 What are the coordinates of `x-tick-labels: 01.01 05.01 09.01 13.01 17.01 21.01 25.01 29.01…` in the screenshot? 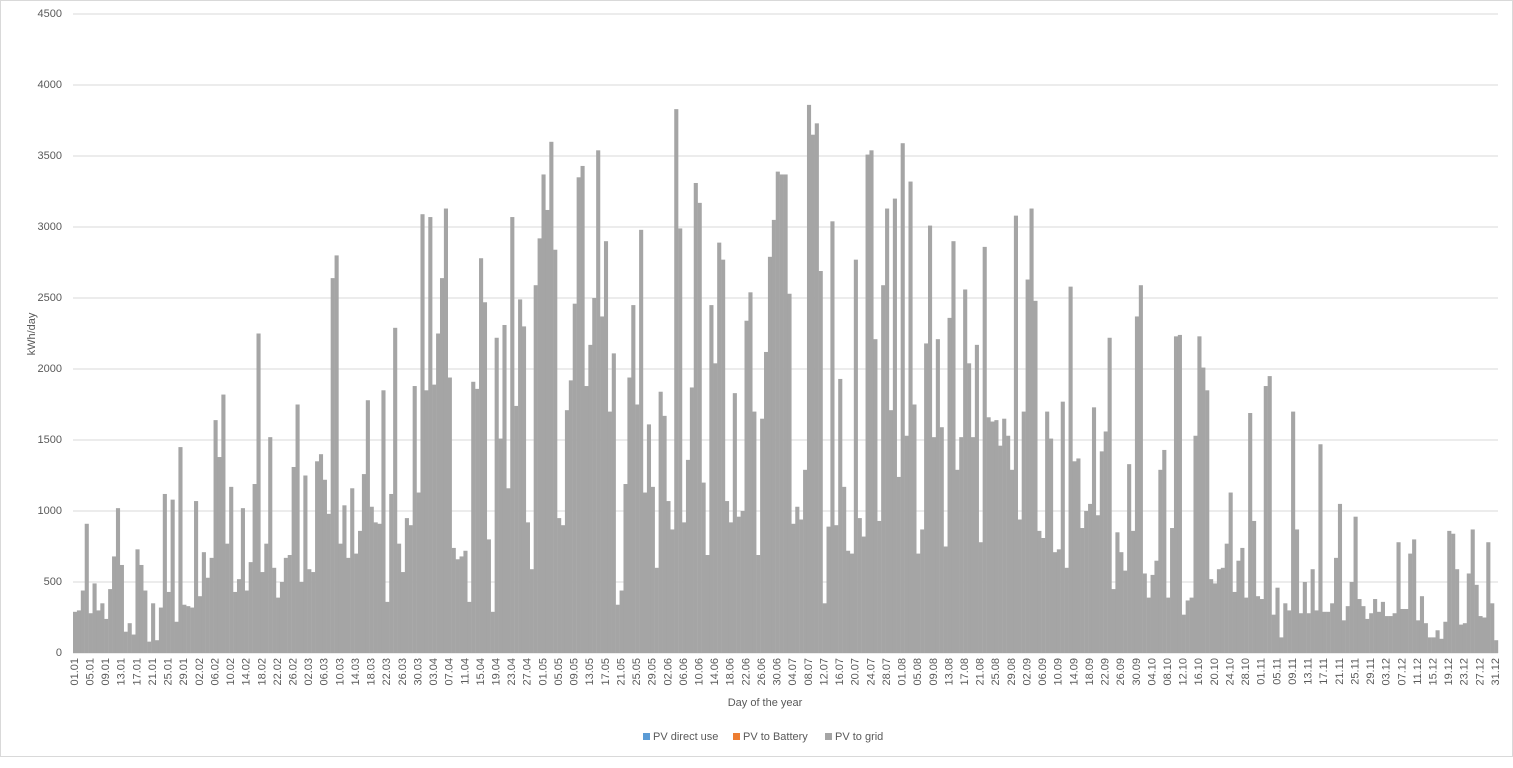 It's located at (785, 672).